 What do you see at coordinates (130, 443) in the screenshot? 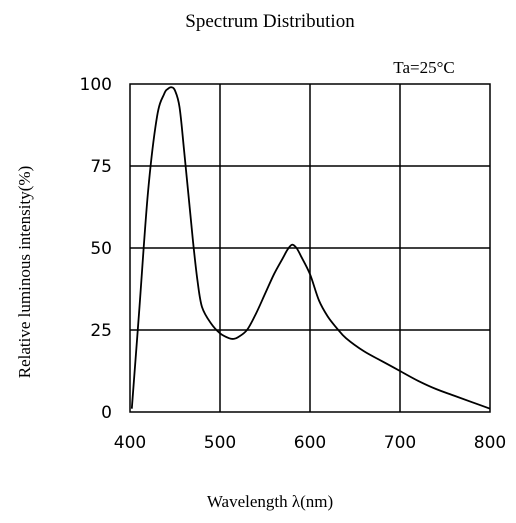
I see `x-tick-label: 400` at bounding box center [130, 443].